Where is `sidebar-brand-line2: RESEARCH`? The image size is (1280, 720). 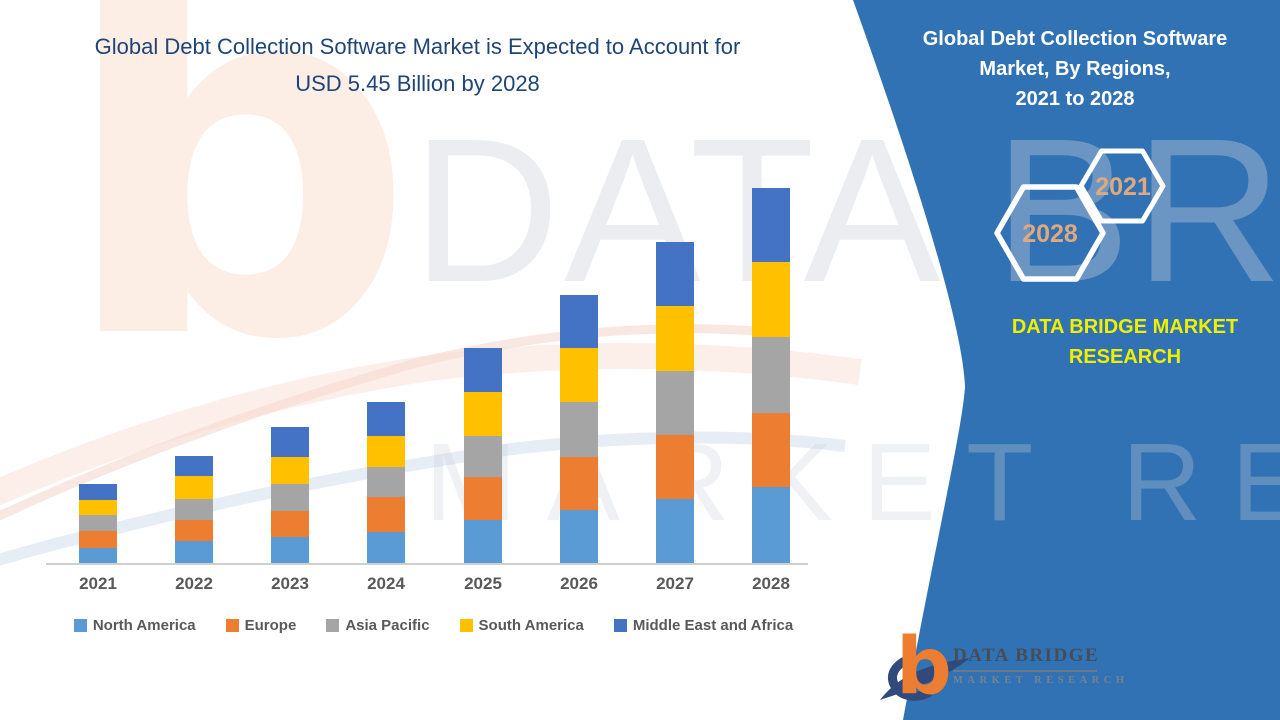
sidebar-brand-line2: RESEARCH is located at coordinates (1125, 357).